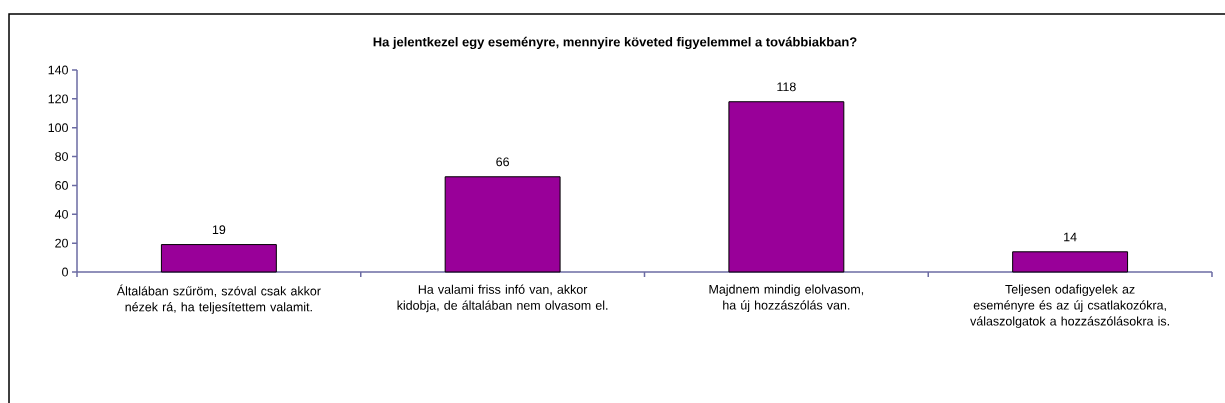 The width and height of the screenshot is (1225, 403). I want to click on x-tick-label: Általában szűröm, szóval csak akkor nézek rá, ha teljesítettem valamit., so click(218, 299).